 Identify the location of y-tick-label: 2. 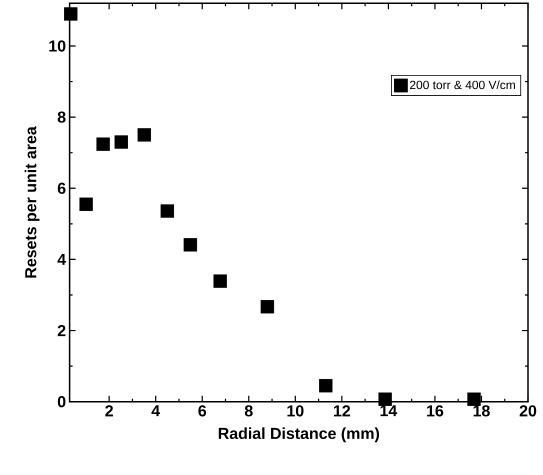
(62, 330).